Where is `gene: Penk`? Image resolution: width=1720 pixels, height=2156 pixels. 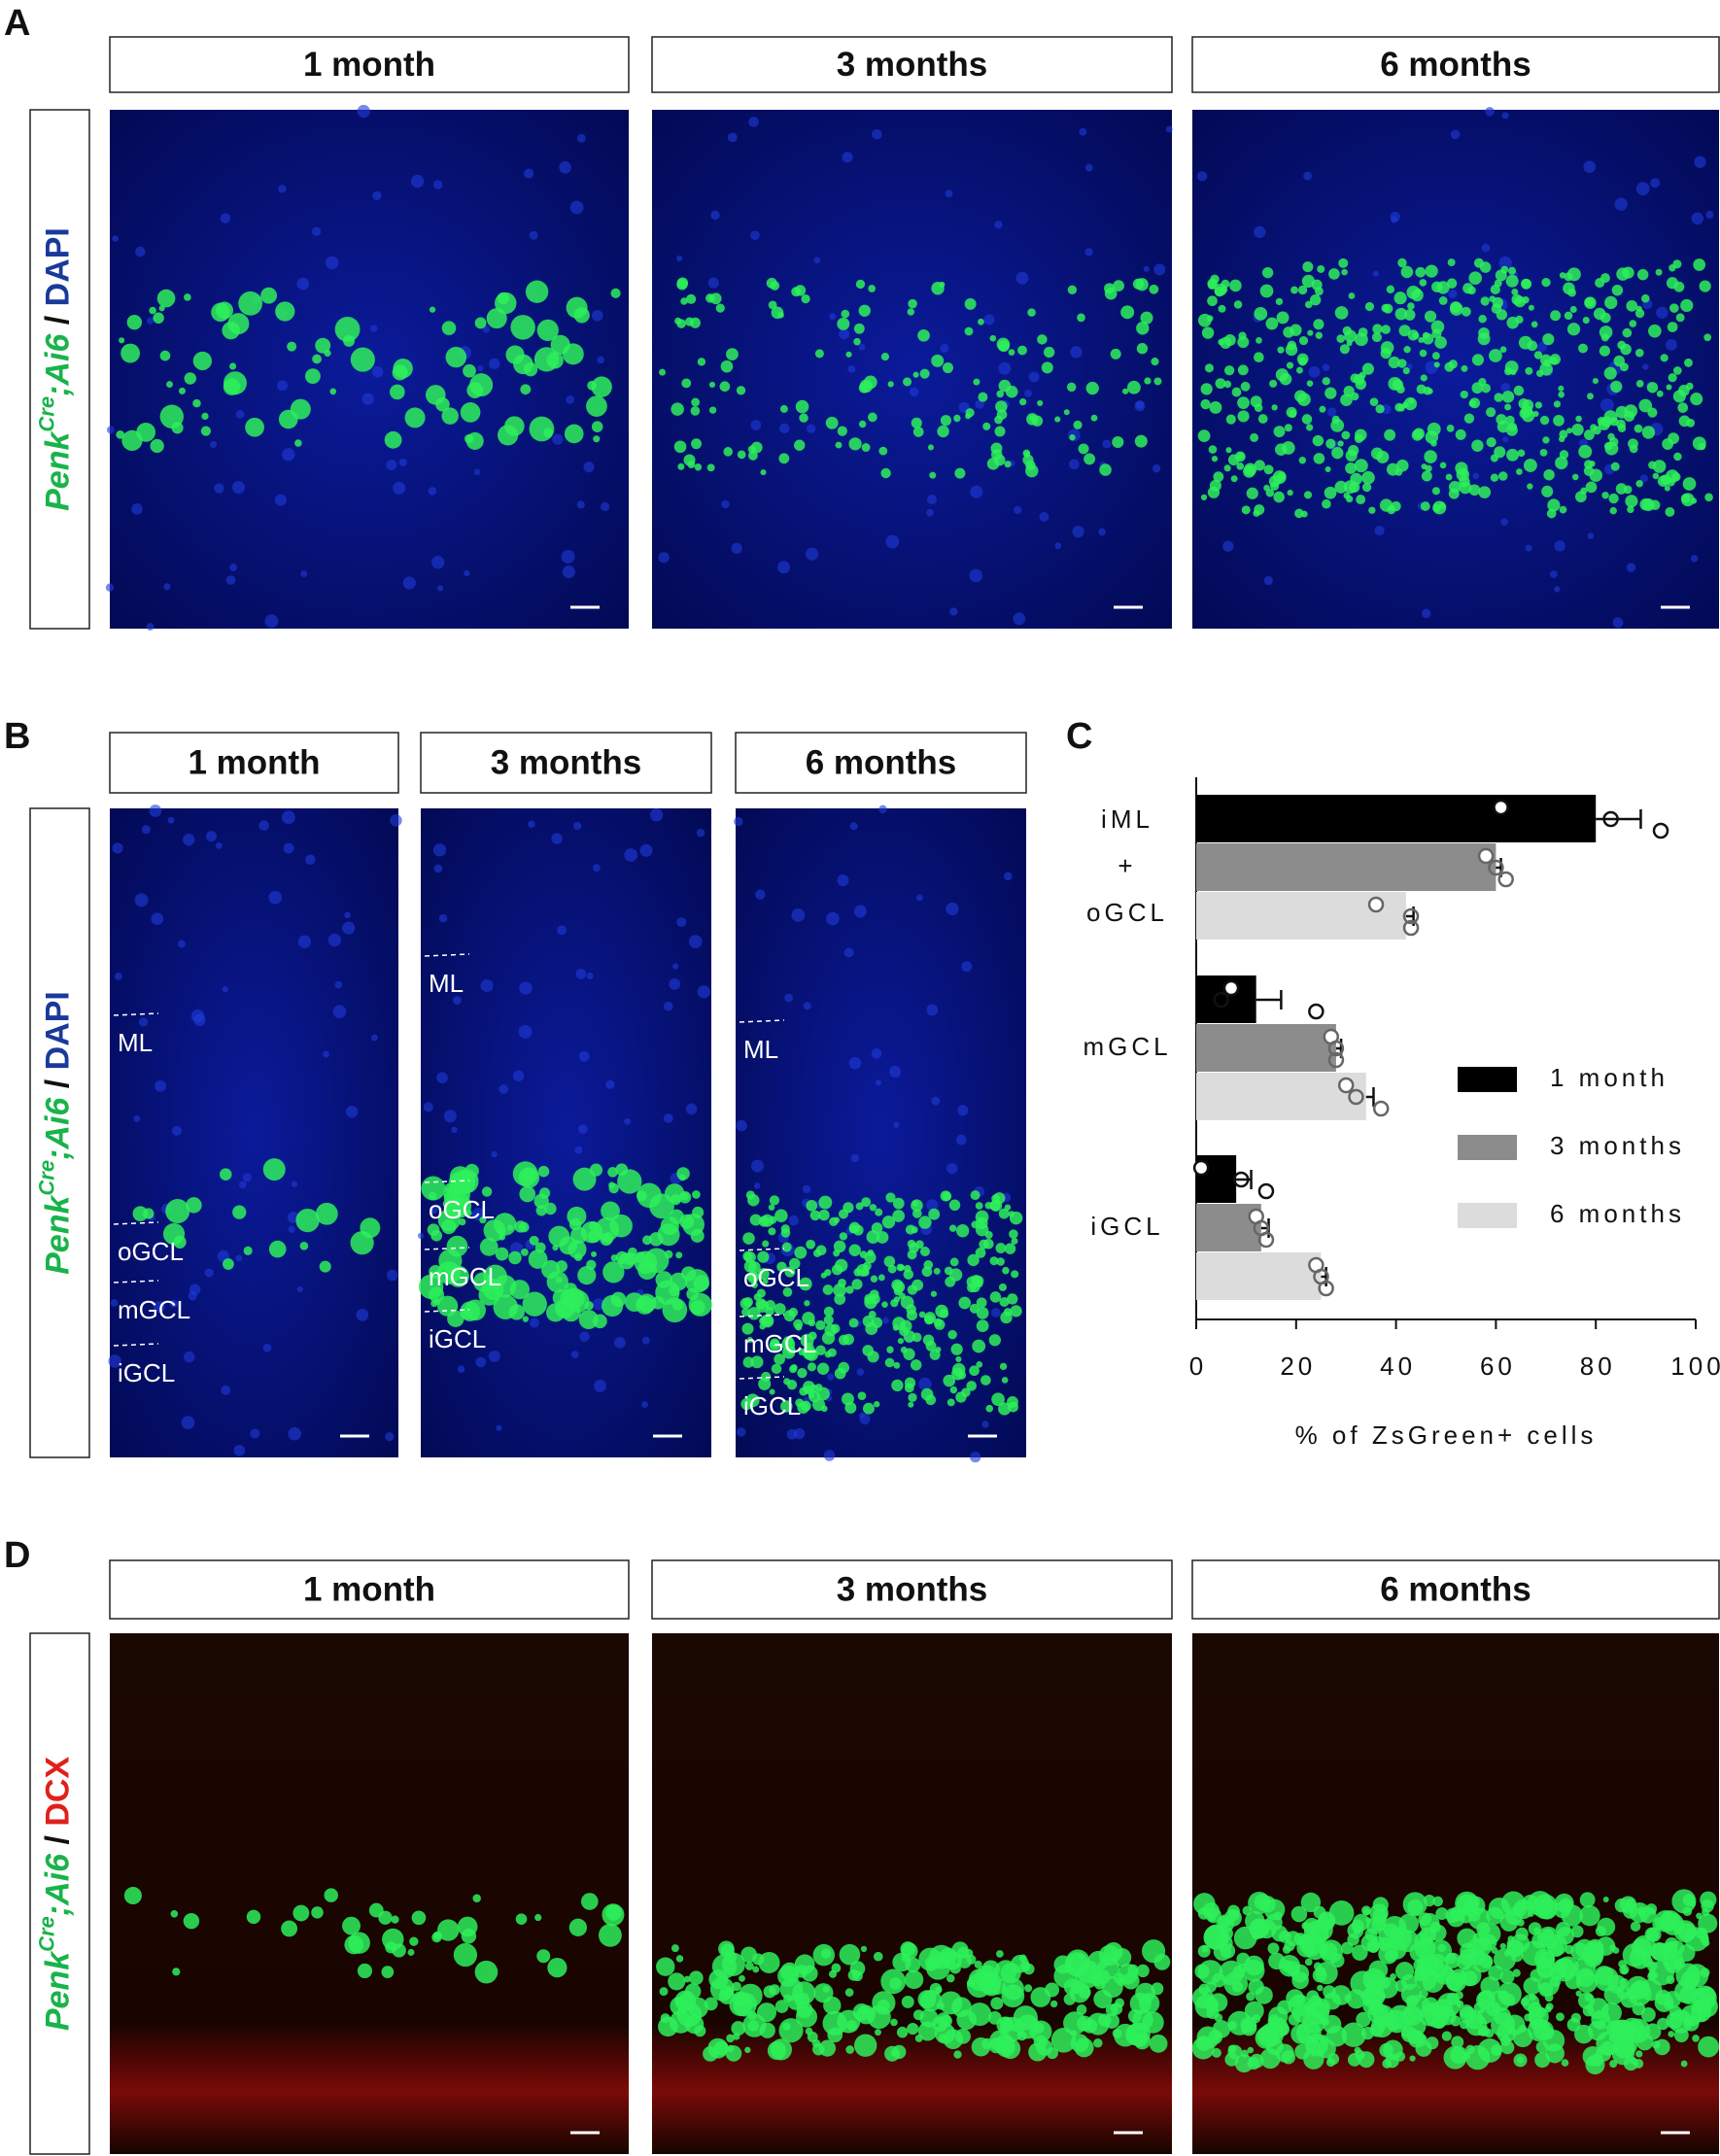 gene: Penk is located at coordinates (58, 1990).